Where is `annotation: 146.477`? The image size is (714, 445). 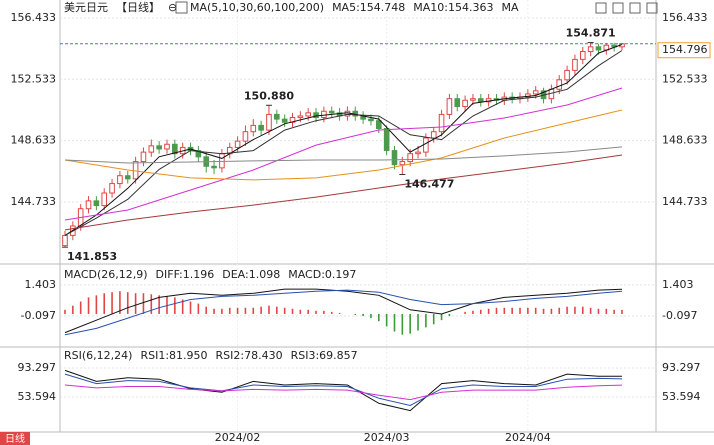 annotation: 146.477 is located at coordinates (429, 183).